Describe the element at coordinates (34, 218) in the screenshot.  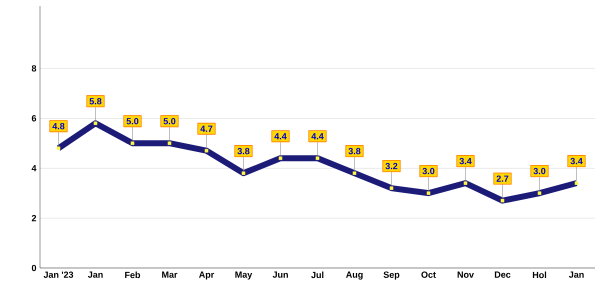
I see `y-tick-label: 2` at that location.